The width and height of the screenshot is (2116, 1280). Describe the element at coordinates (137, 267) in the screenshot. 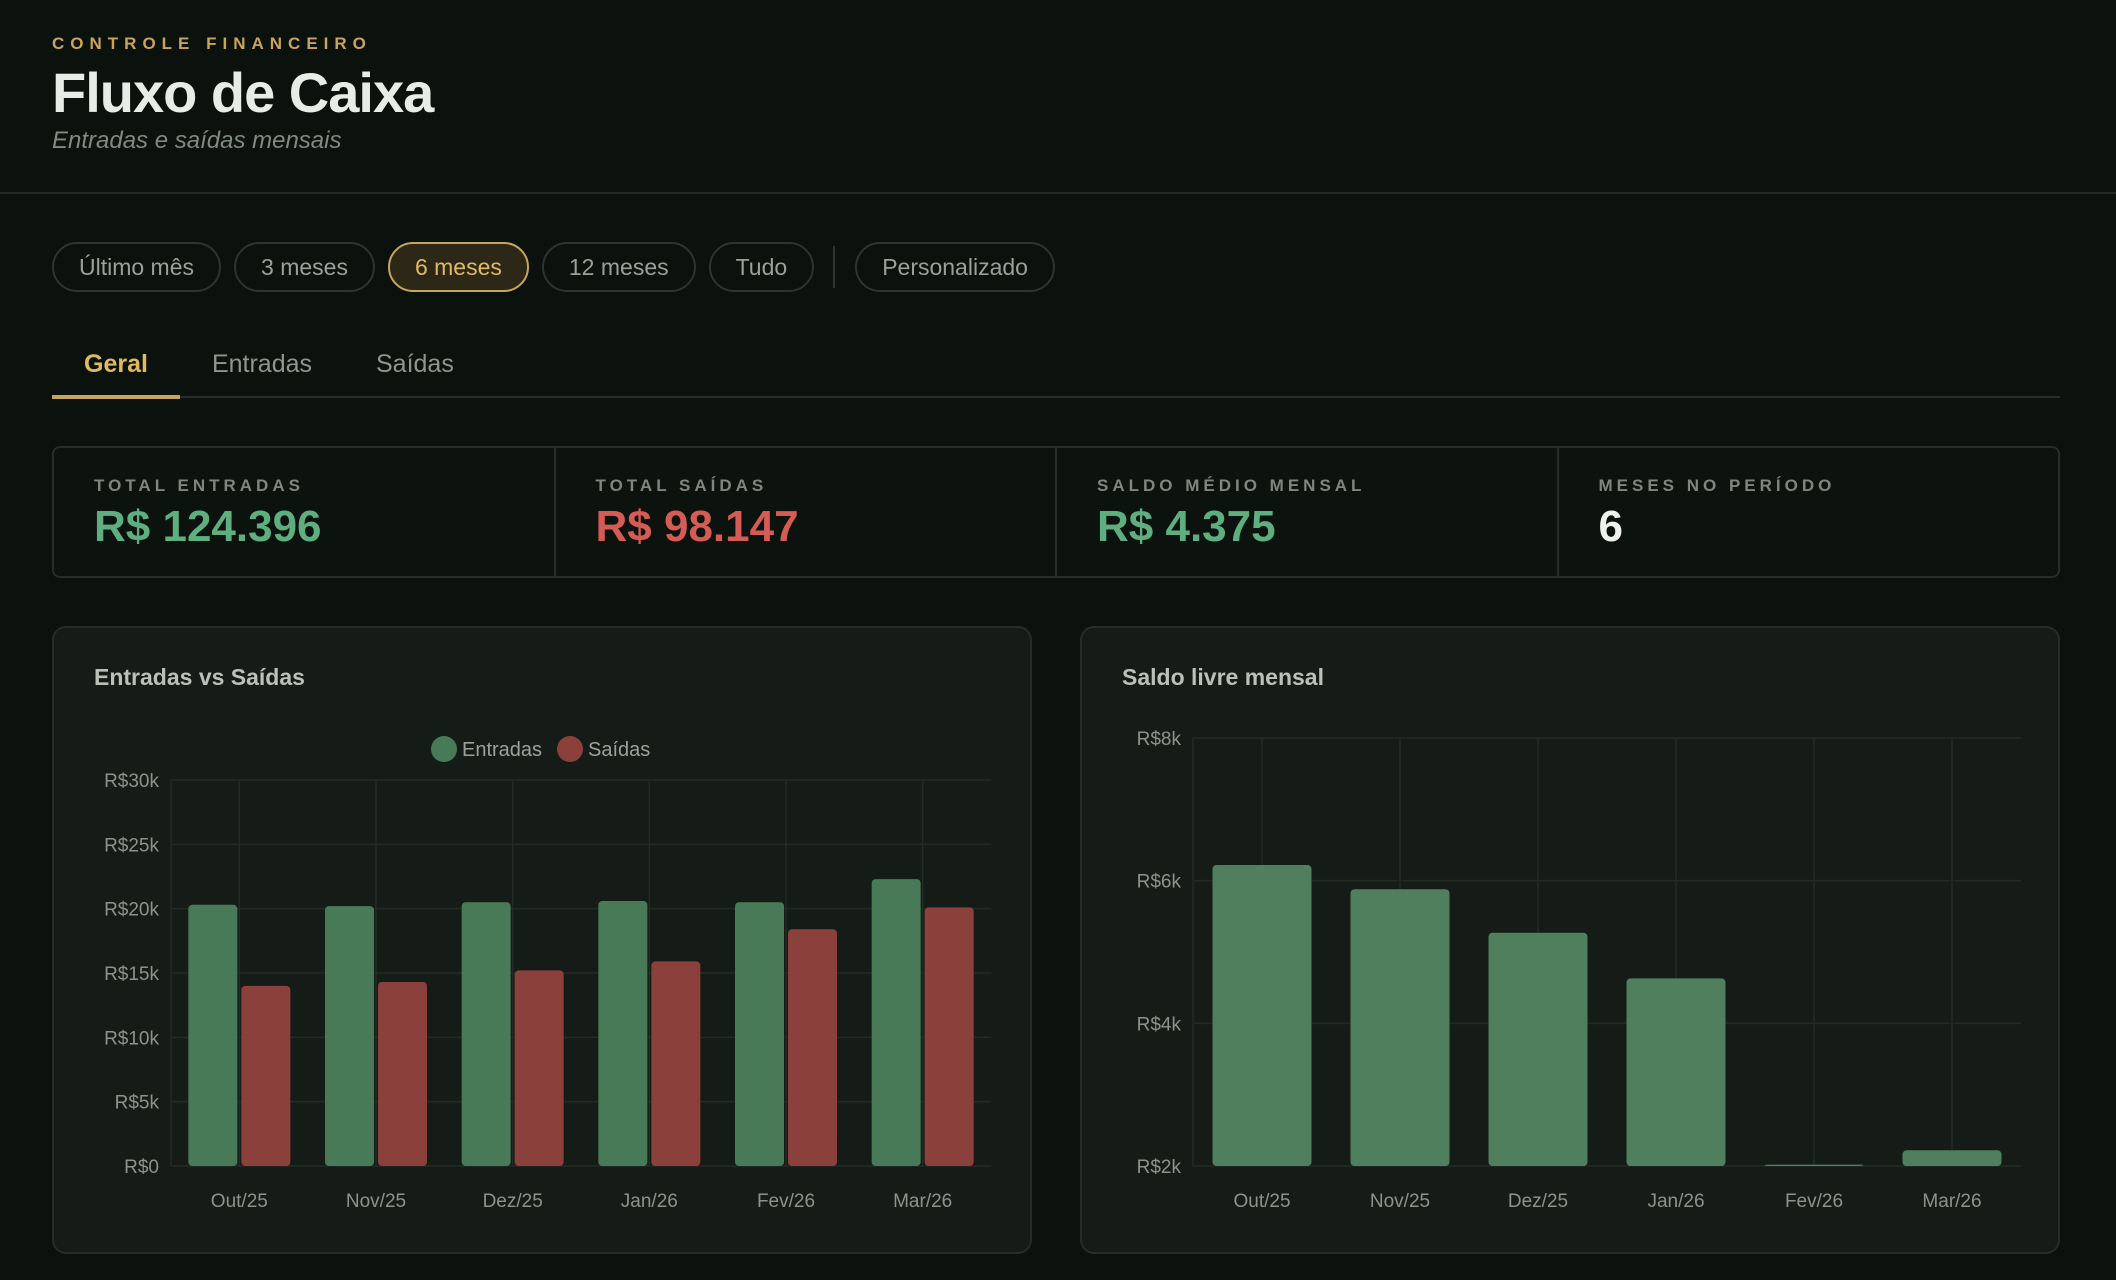

I see `filter-last-month: Último mês` at that location.